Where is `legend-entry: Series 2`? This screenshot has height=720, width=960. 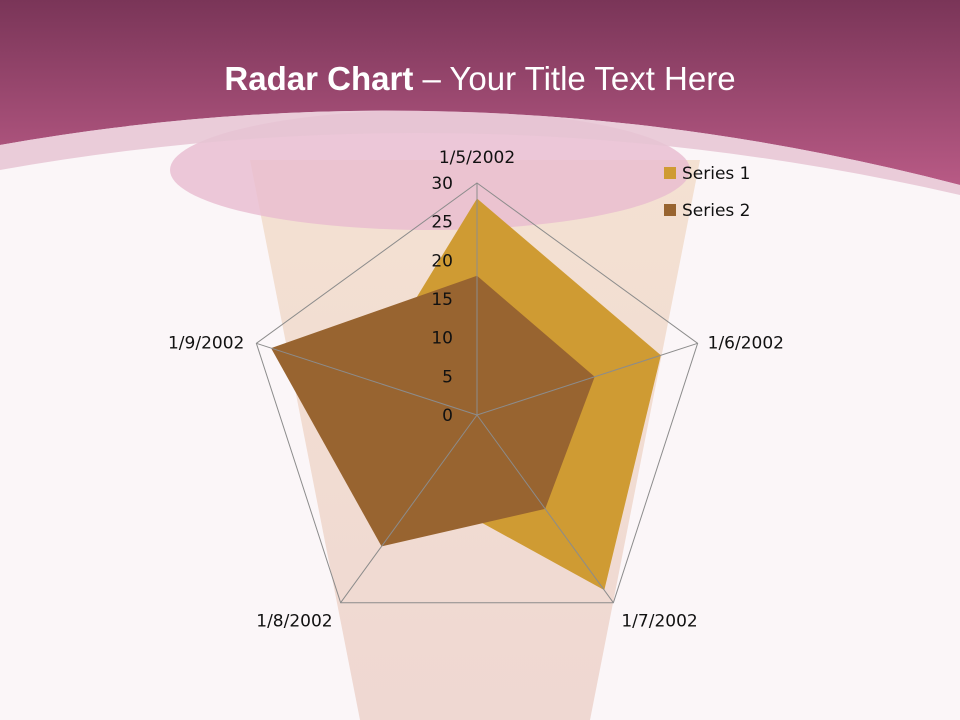
legend-entry: Series 2 is located at coordinates (716, 211).